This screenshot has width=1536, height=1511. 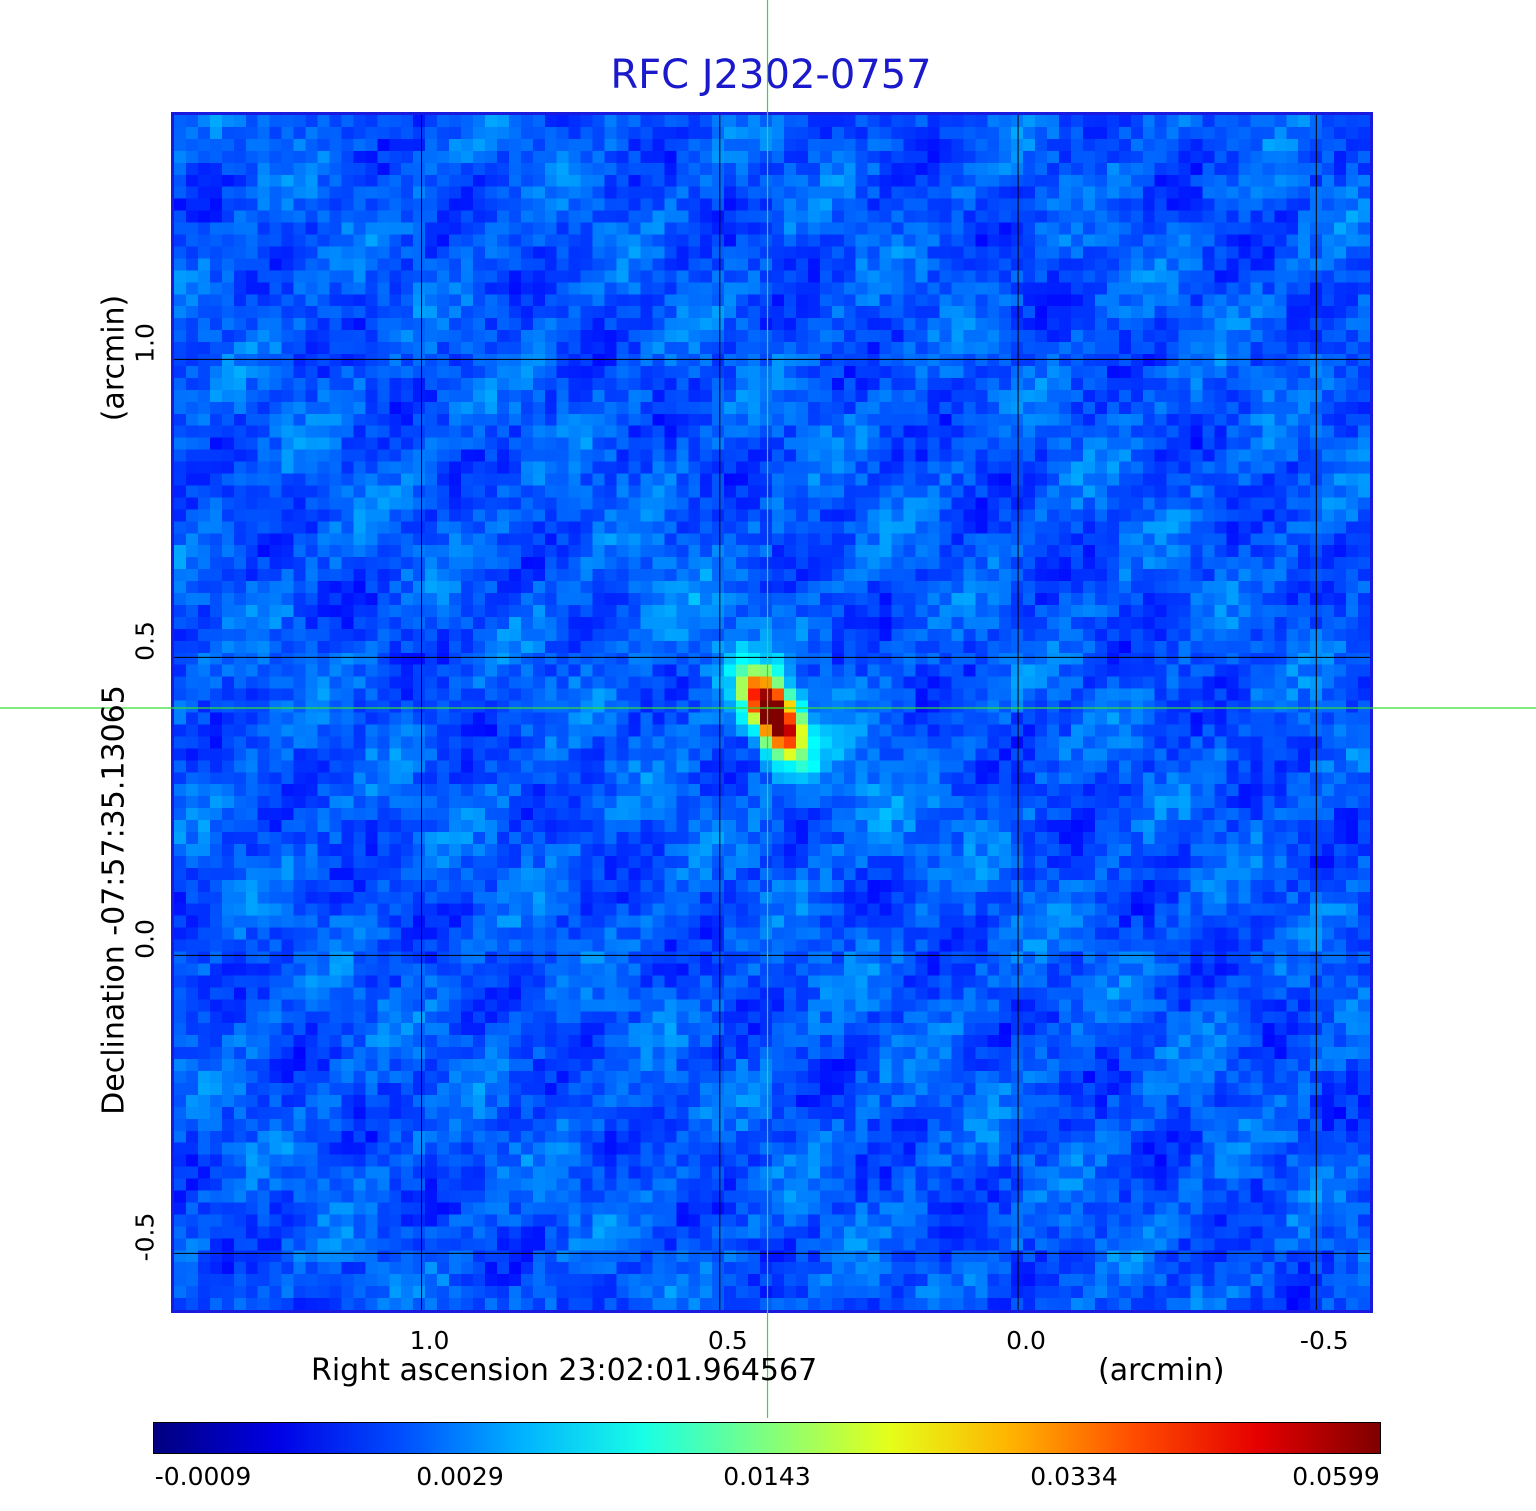 What do you see at coordinates (1026, 1340) in the screenshot?
I see `x-tick-label: 0.0` at bounding box center [1026, 1340].